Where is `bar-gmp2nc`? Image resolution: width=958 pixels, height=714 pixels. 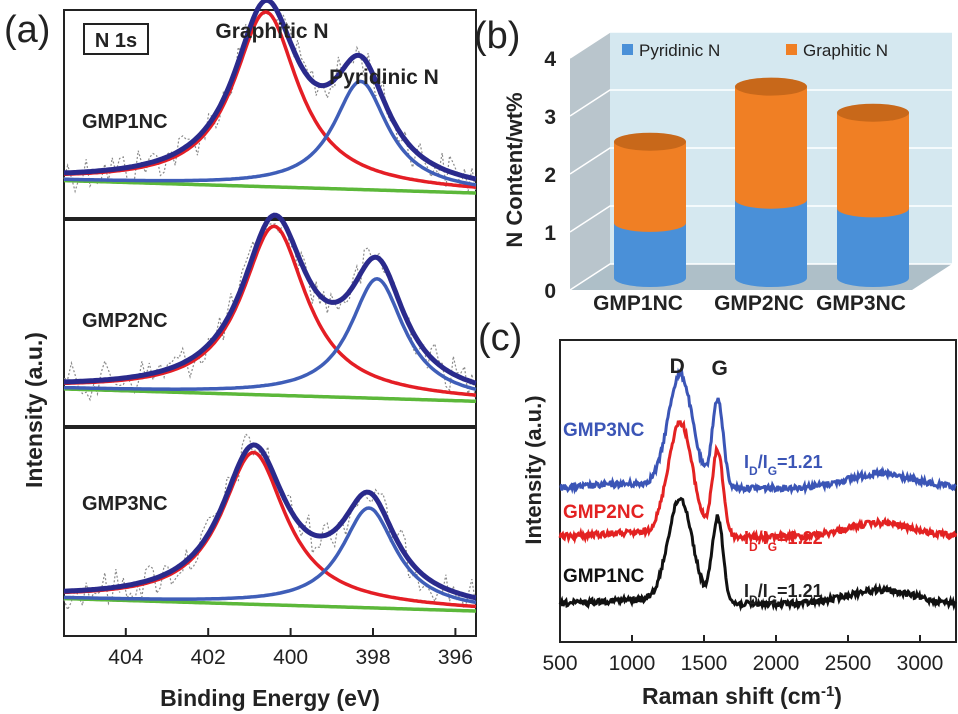
bar-gmp2nc is located at coordinates (771, 182).